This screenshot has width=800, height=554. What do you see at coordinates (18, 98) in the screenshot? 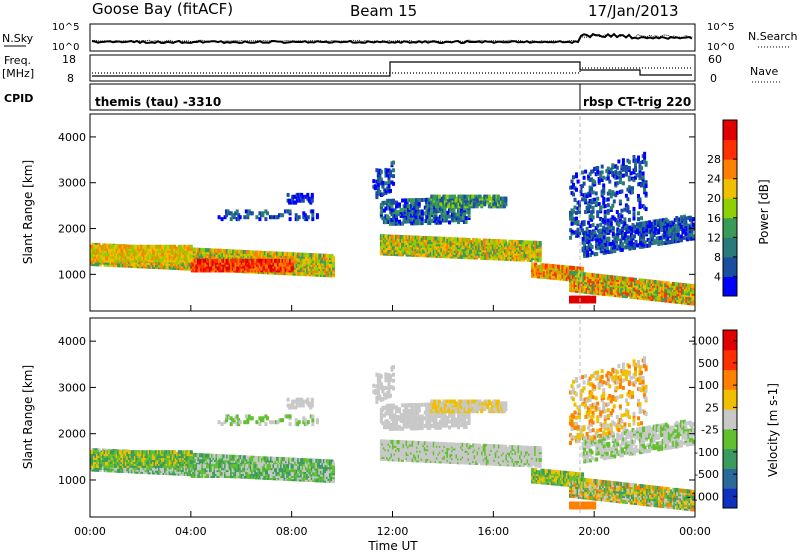
I see `cpid-label: CPID` at bounding box center [18, 98].